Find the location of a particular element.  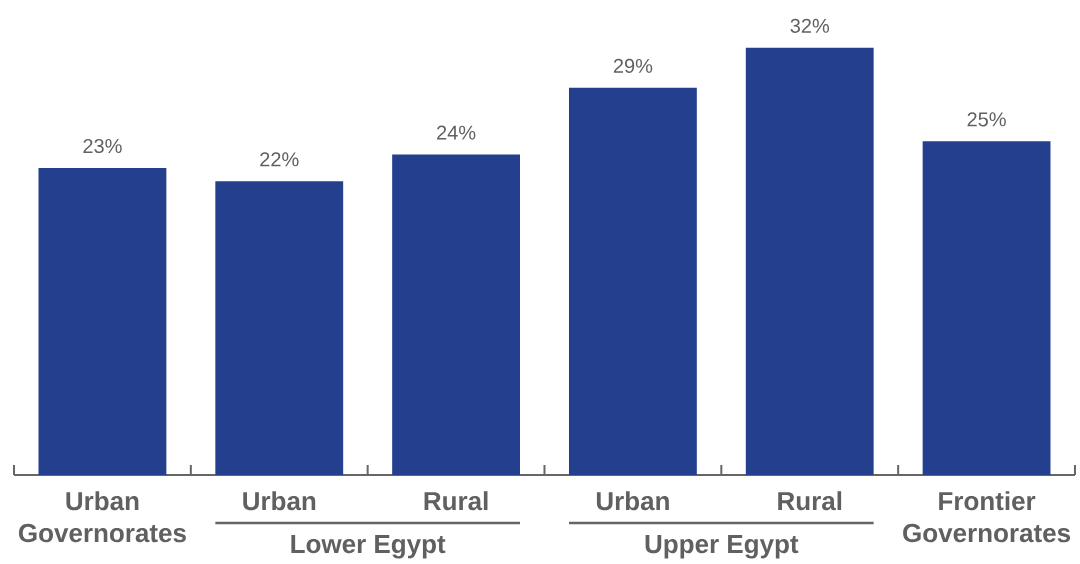

data-label: 24% is located at coordinates (456, 132).